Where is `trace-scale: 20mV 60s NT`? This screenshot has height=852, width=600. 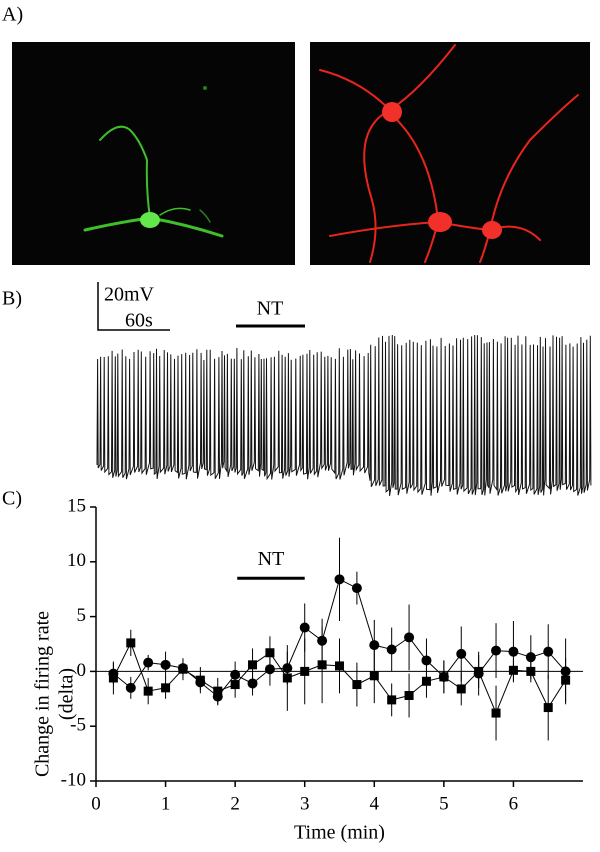 trace-scale: 20mV 60s NT is located at coordinates (201, 307).